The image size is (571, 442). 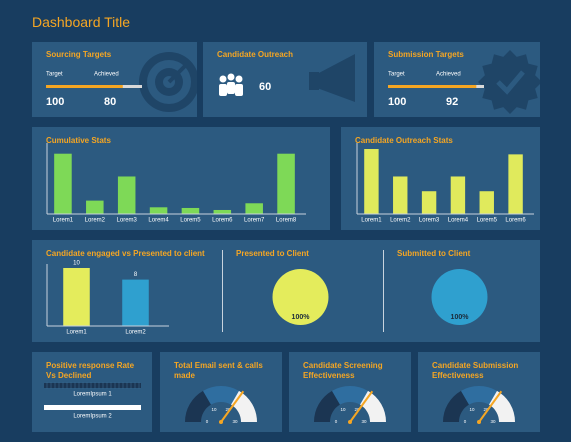 I want to click on chart-title: Candidate Submission Effectiveness, so click(x=475, y=370).